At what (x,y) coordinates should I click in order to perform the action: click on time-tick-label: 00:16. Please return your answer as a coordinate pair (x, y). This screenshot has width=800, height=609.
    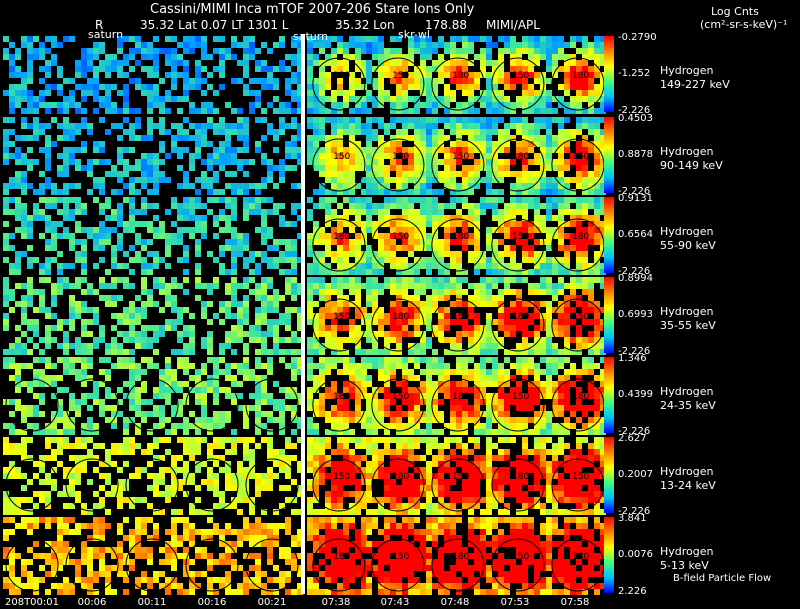
    Looking at the image, I should click on (212, 602).